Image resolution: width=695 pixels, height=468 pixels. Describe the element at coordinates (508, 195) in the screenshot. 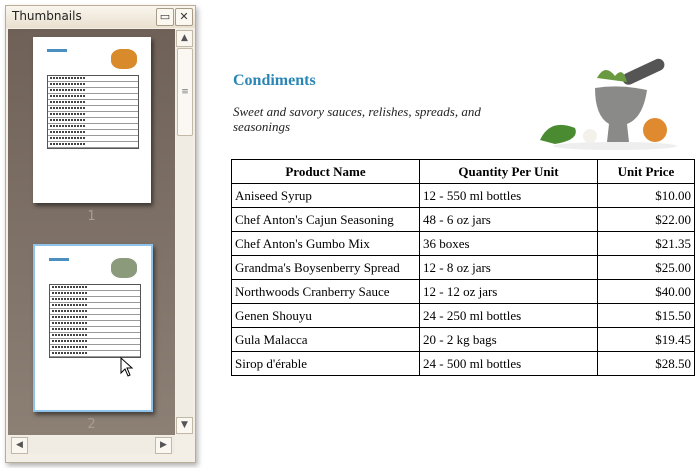

I see `quantity-cell: 12 - 550 ml bottles` at that location.